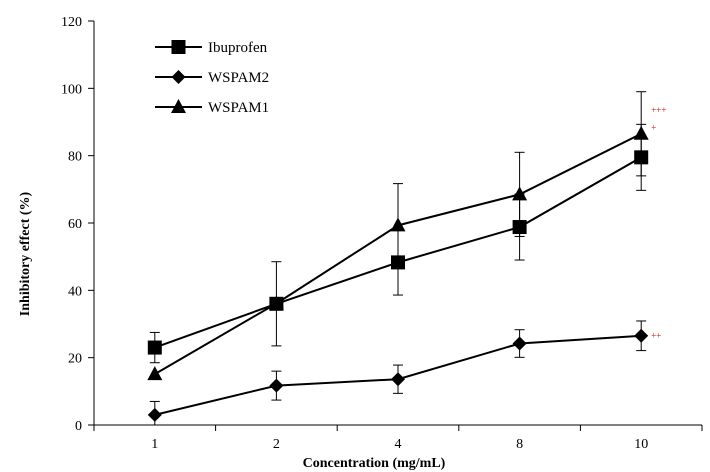 Image resolution: width=710 pixels, height=472 pixels. I want to click on y-tick-label: 80, so click(75, 157).